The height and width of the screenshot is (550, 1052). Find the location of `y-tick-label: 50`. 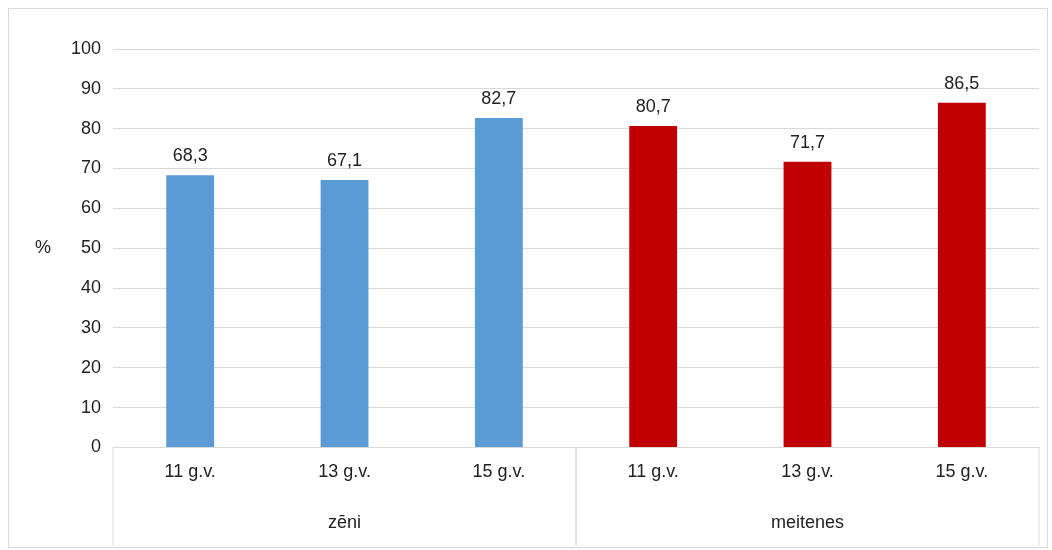

y-tick-label: 50 is located at coordinates (91, 247).